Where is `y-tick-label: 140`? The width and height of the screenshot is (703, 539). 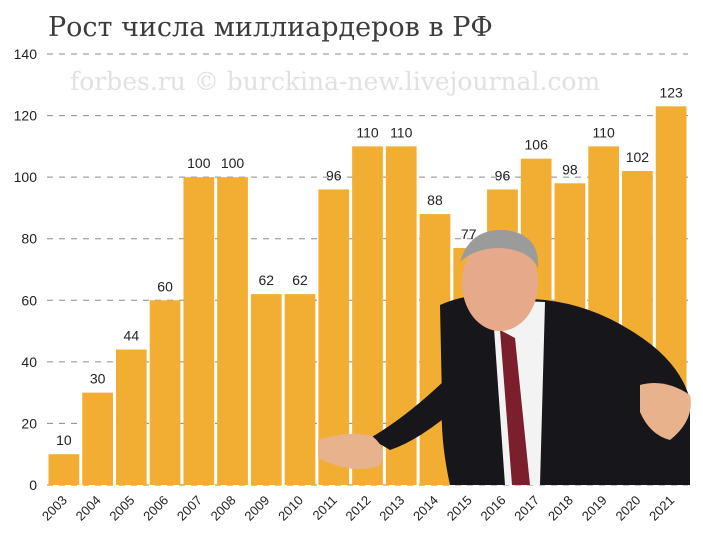 y-tick-label: 140 is located at coordinates (26, 54).